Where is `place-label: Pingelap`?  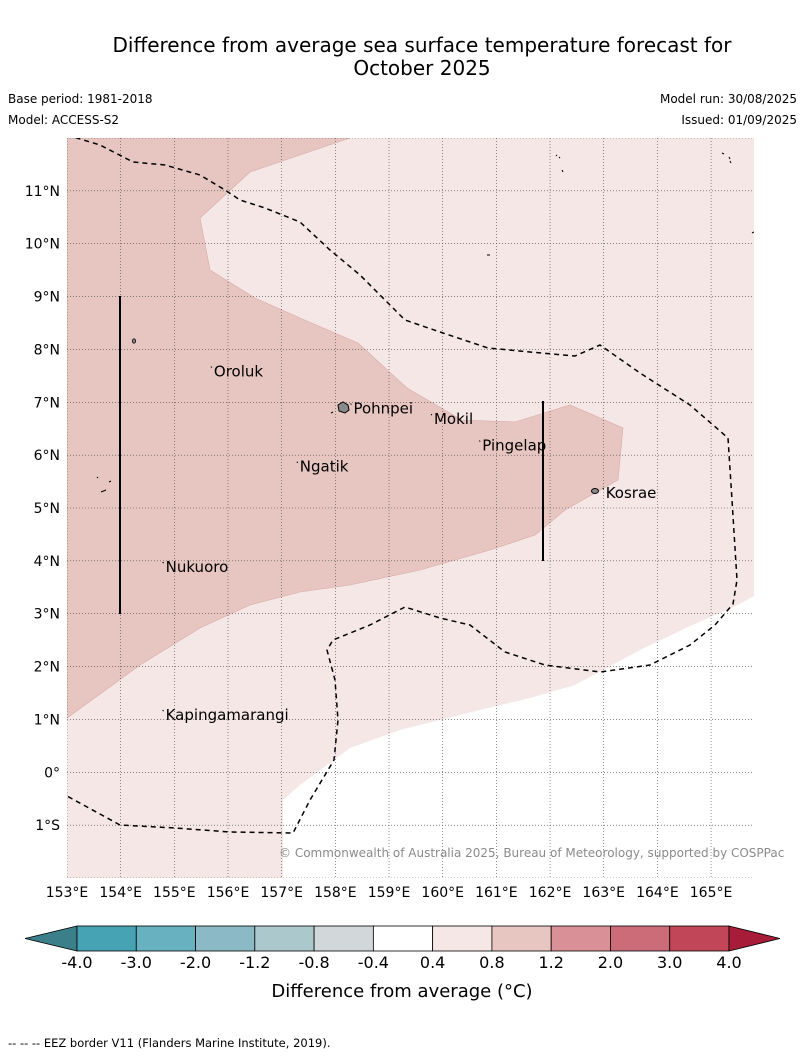 place-label: Pingelap is located at coordinates (514, 446).